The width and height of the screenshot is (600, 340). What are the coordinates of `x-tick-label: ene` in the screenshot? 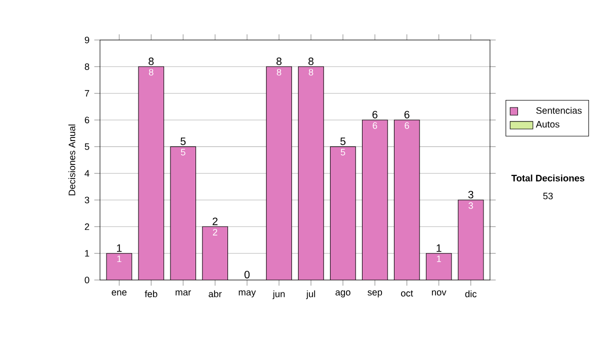 It's located at (119, 293).